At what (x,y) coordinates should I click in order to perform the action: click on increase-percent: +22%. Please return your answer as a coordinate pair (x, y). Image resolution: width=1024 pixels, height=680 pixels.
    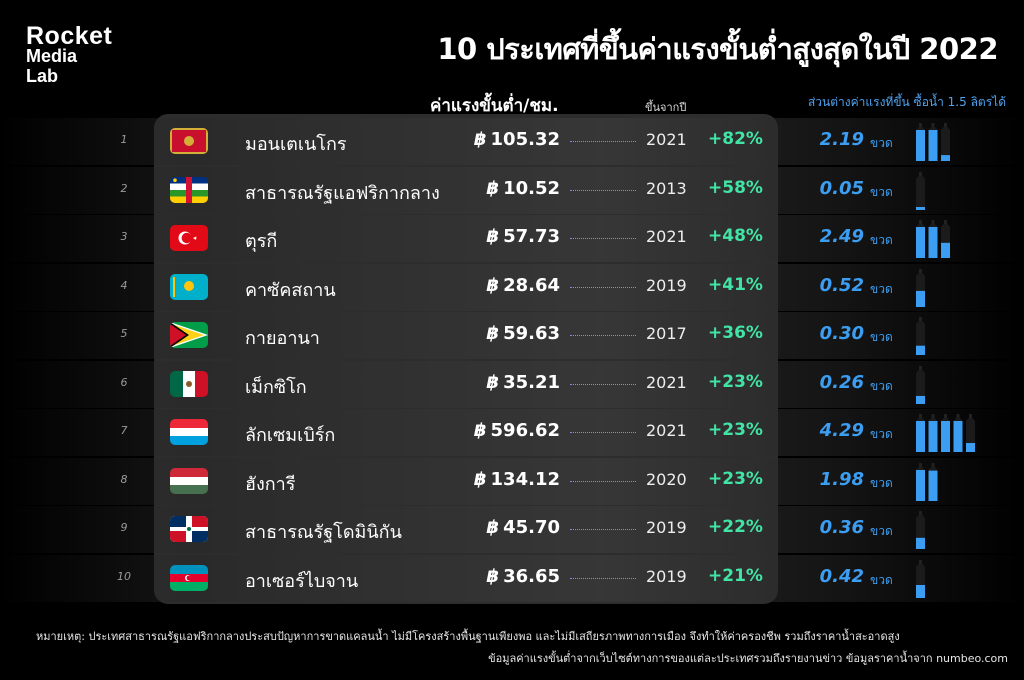
    Looking at the image, I should click on (735, 527).